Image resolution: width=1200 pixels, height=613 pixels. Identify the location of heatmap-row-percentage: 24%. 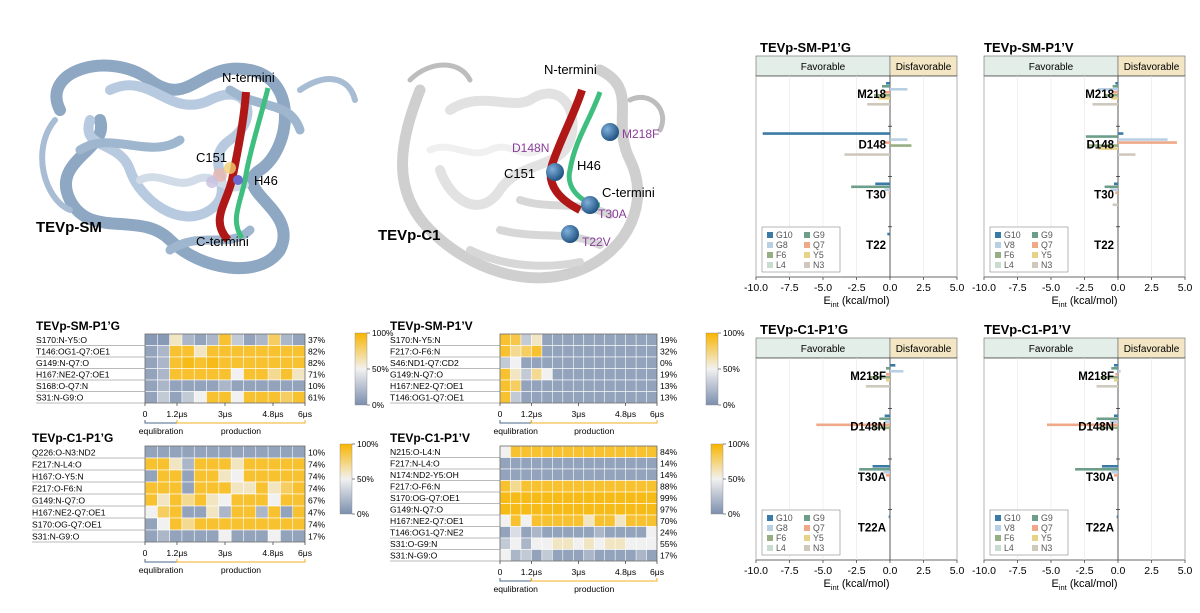
(669, 532).